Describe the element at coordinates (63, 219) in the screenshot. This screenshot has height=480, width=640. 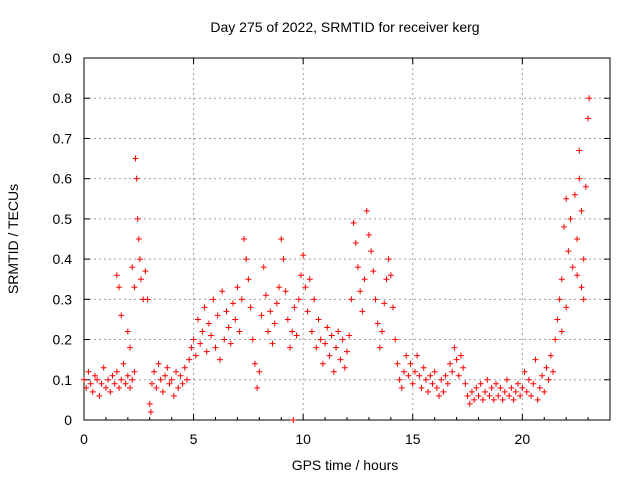
I see `y-tick-label: 0.5` at that location.